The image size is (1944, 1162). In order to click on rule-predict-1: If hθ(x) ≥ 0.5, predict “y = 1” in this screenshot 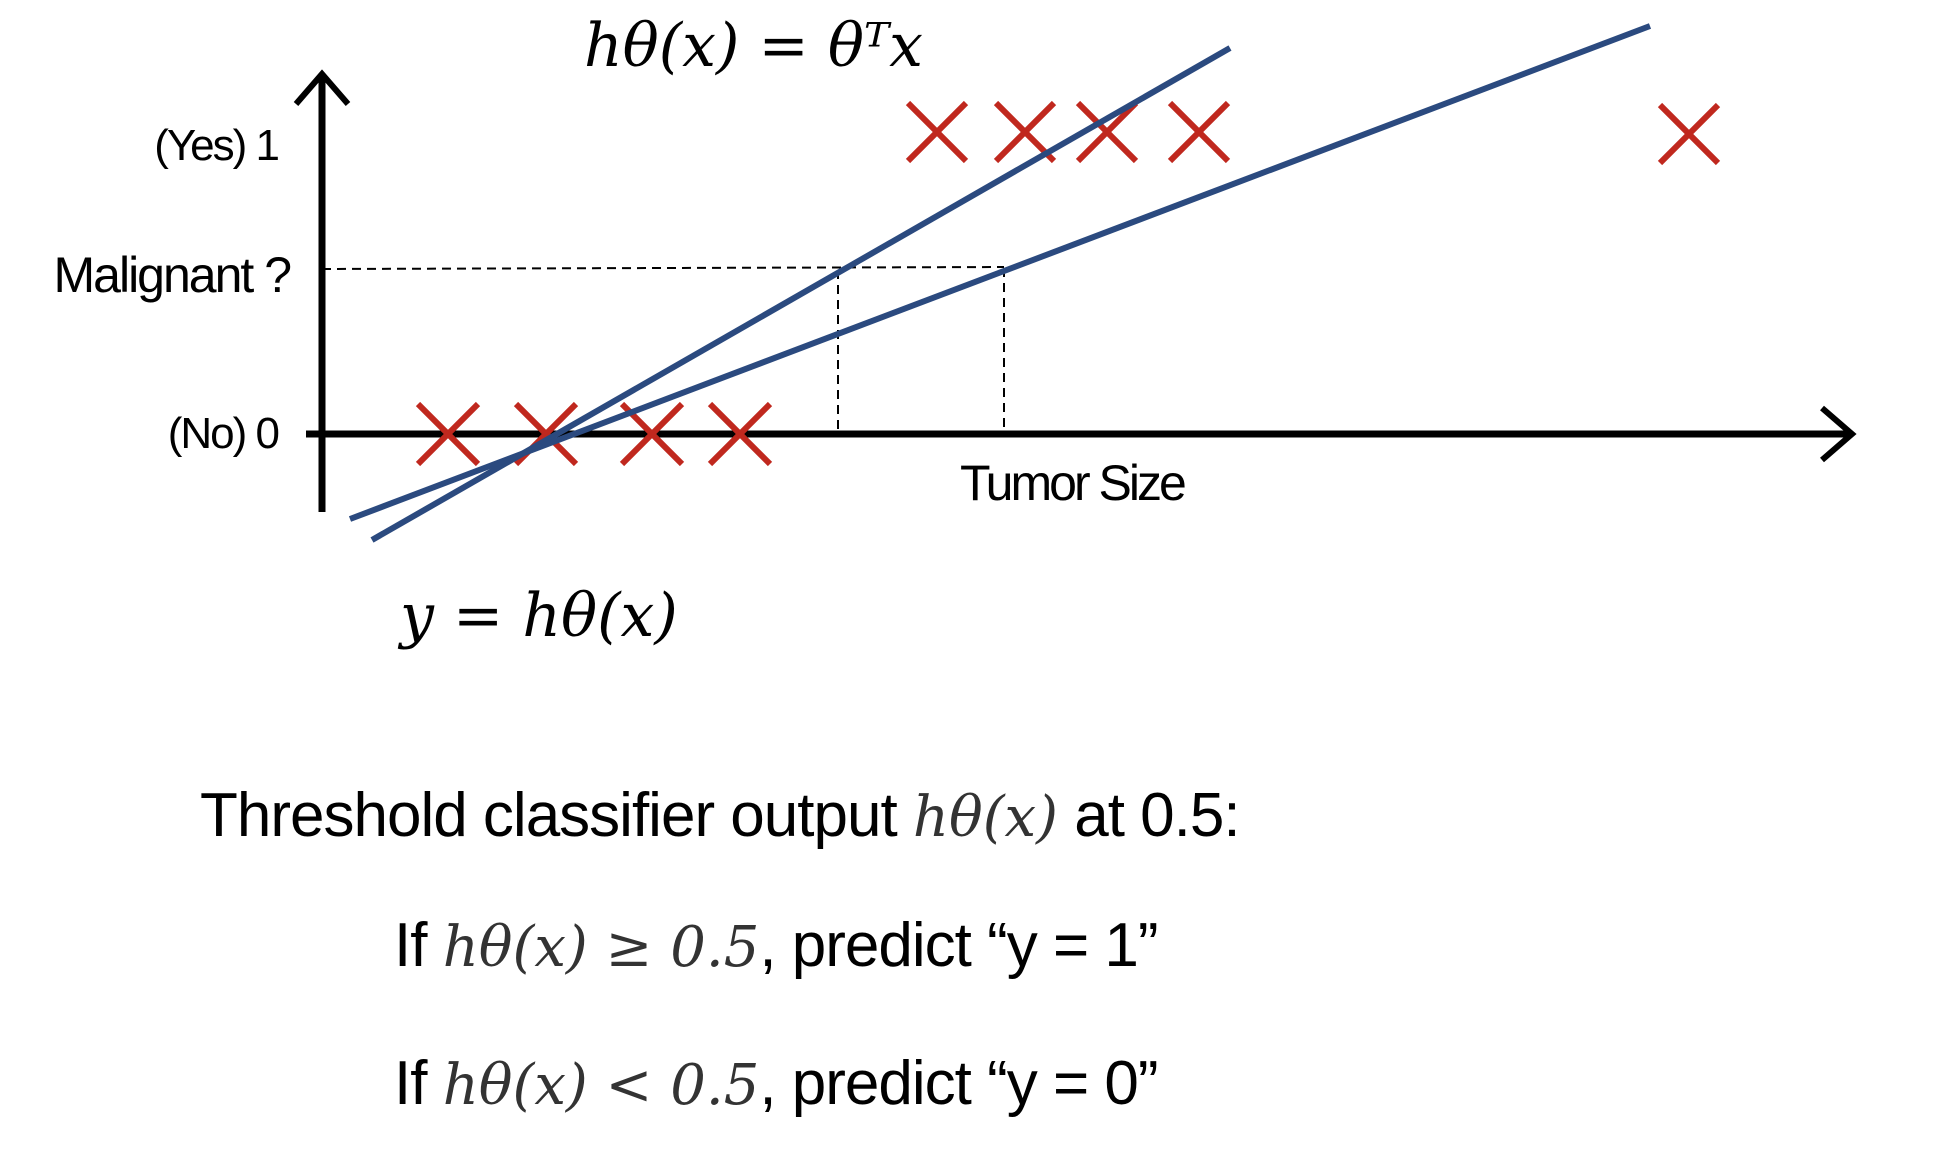, I will do `click(776, 945)`.